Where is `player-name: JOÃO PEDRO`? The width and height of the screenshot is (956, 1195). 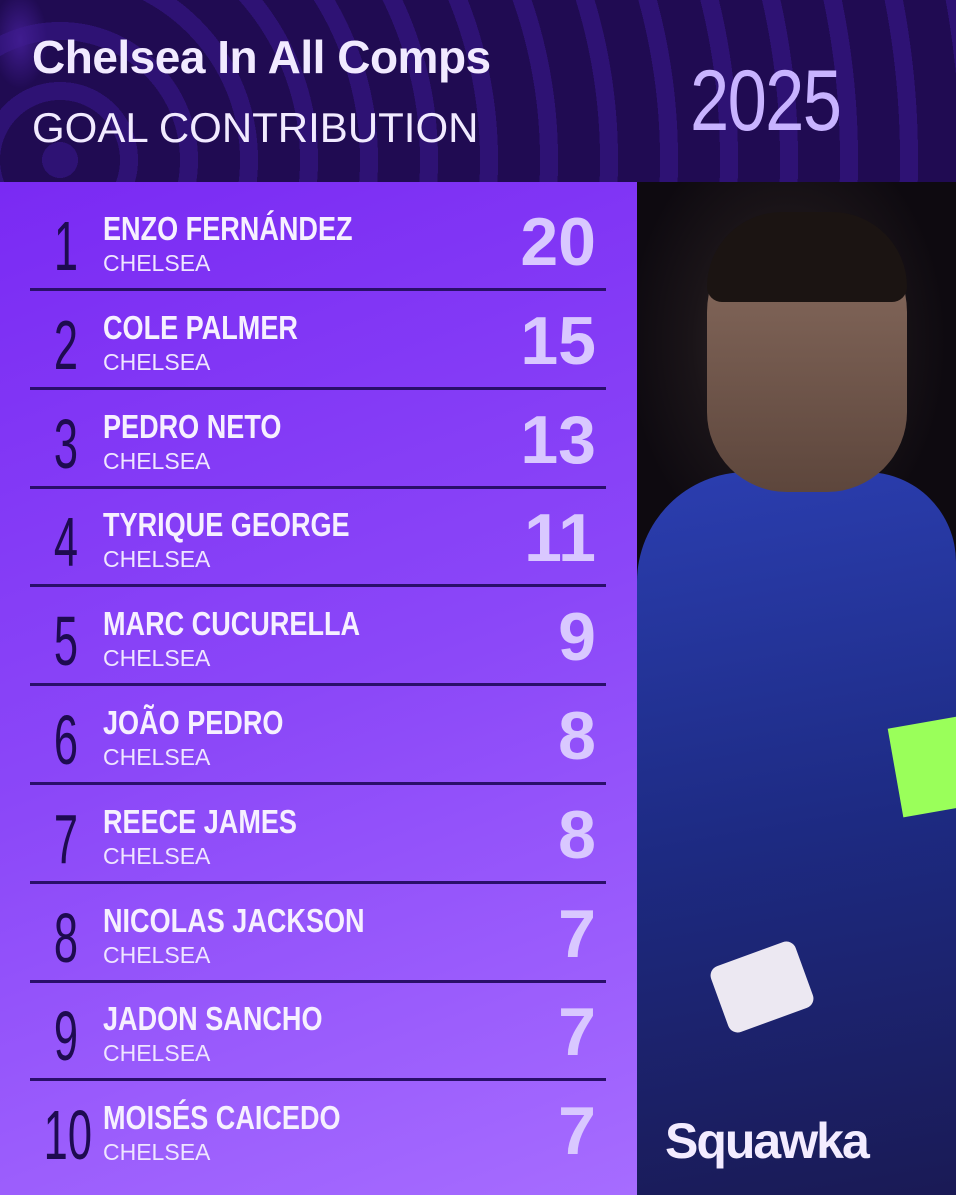
player-name: JOÃO PEDRO is located at coordinates (193, 722).